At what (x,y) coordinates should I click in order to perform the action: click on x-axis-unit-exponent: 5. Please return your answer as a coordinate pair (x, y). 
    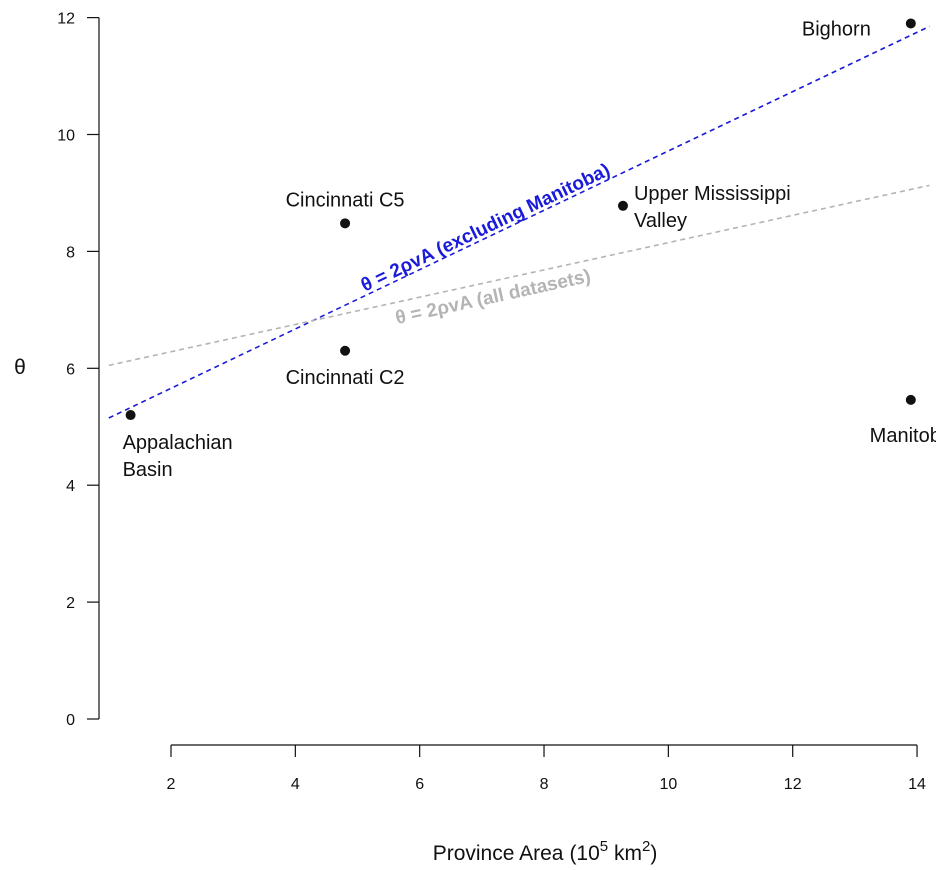
    Looking at the image, I should click on (604, 846).